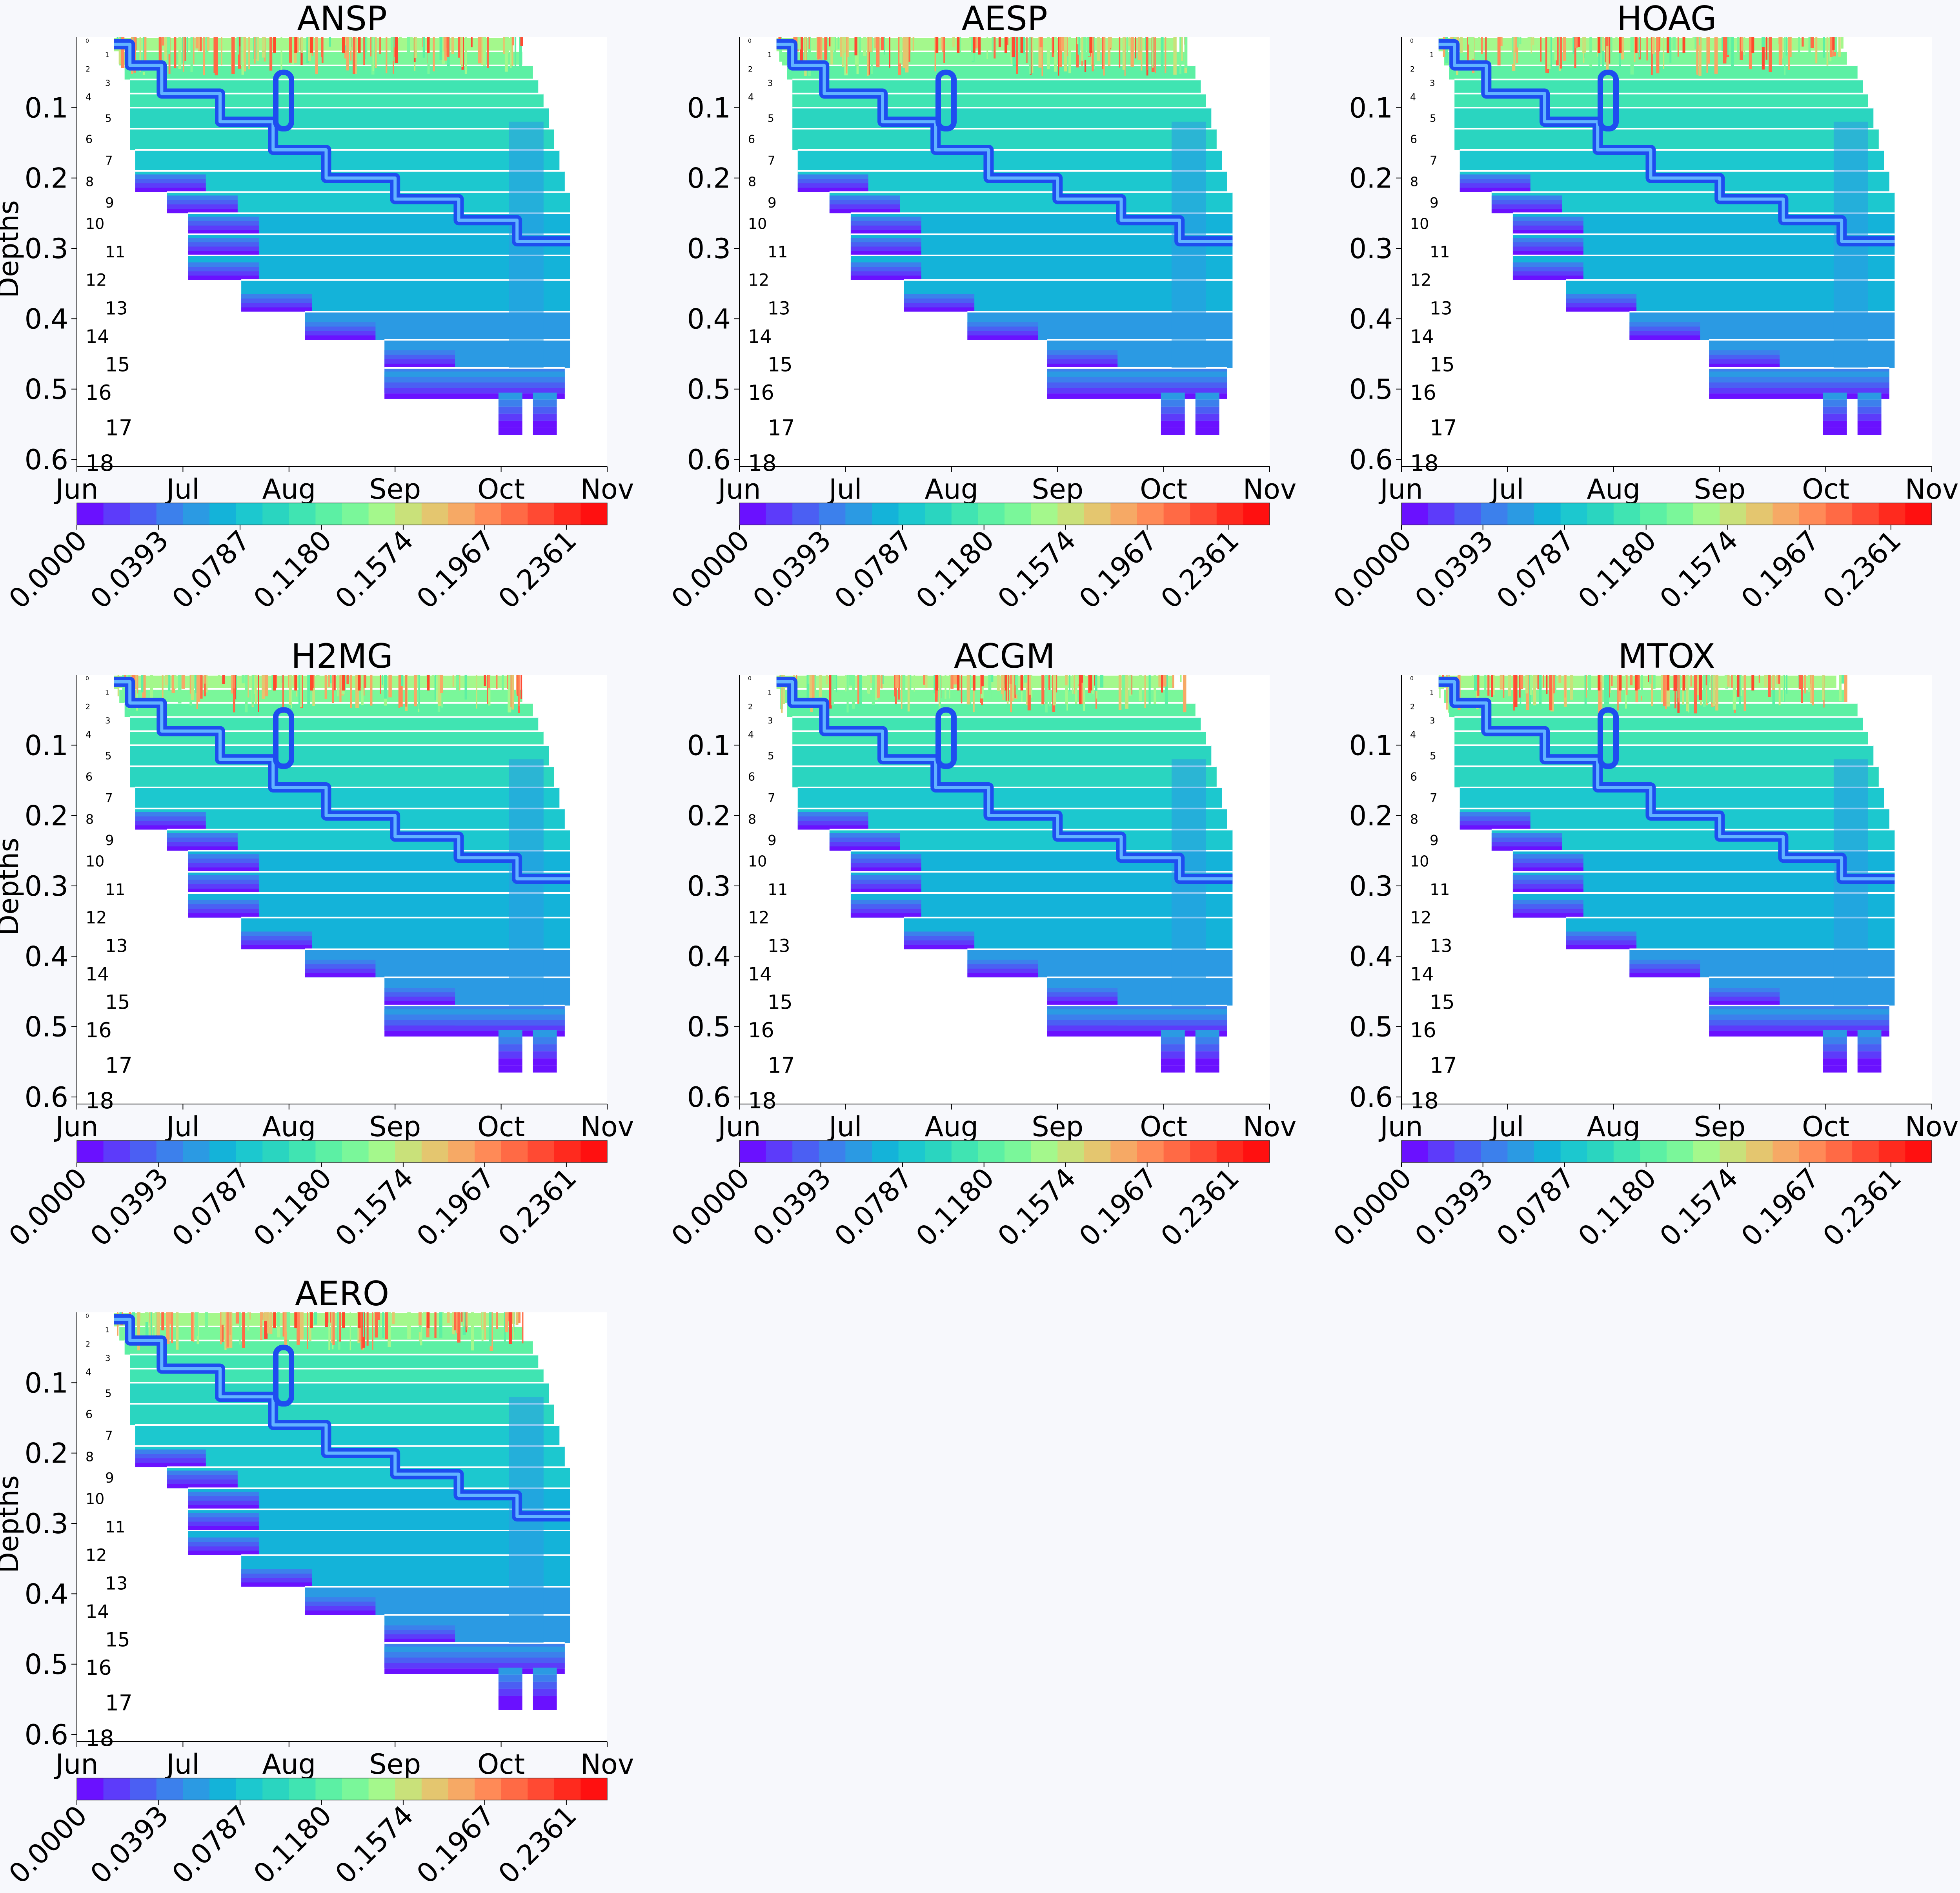  I want to click on layer-index-label: 6, so click(751, 139).